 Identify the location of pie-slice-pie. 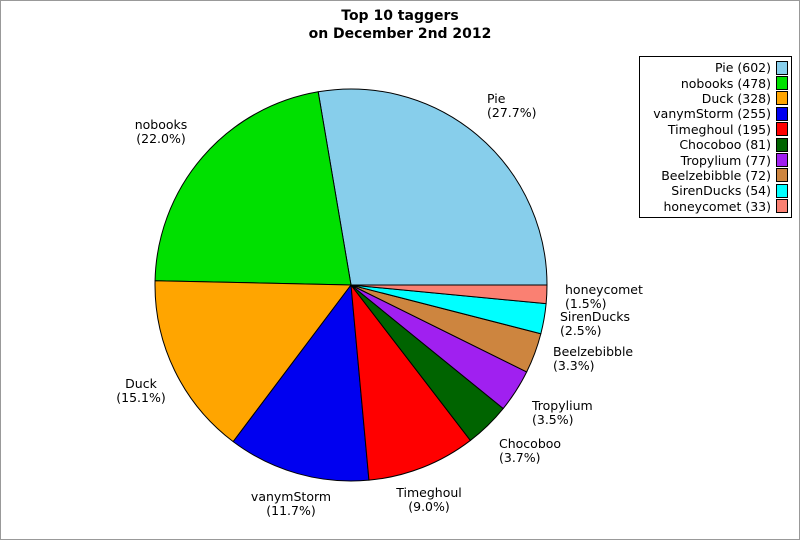
(432, 187).